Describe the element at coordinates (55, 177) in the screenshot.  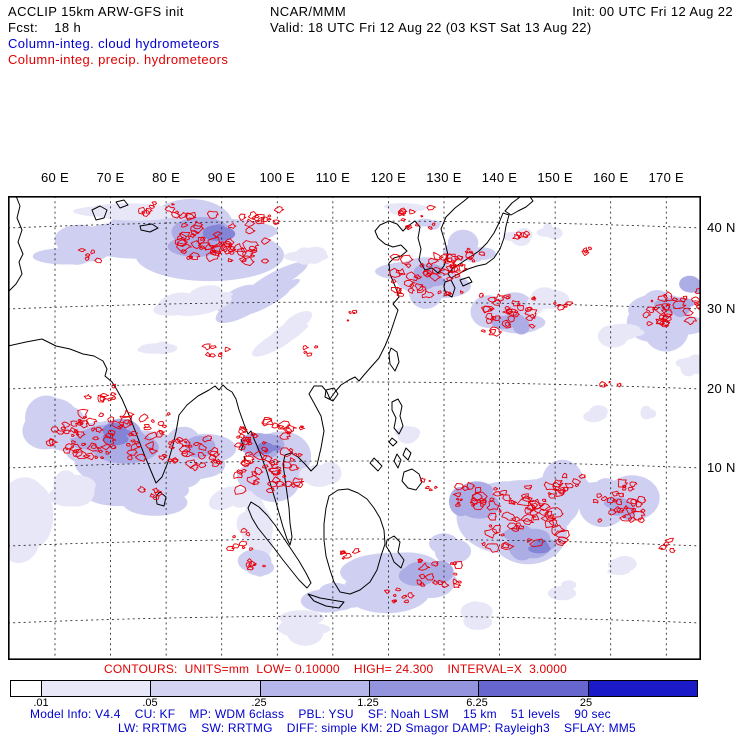
I see `lon-label: 60 E` at that location.